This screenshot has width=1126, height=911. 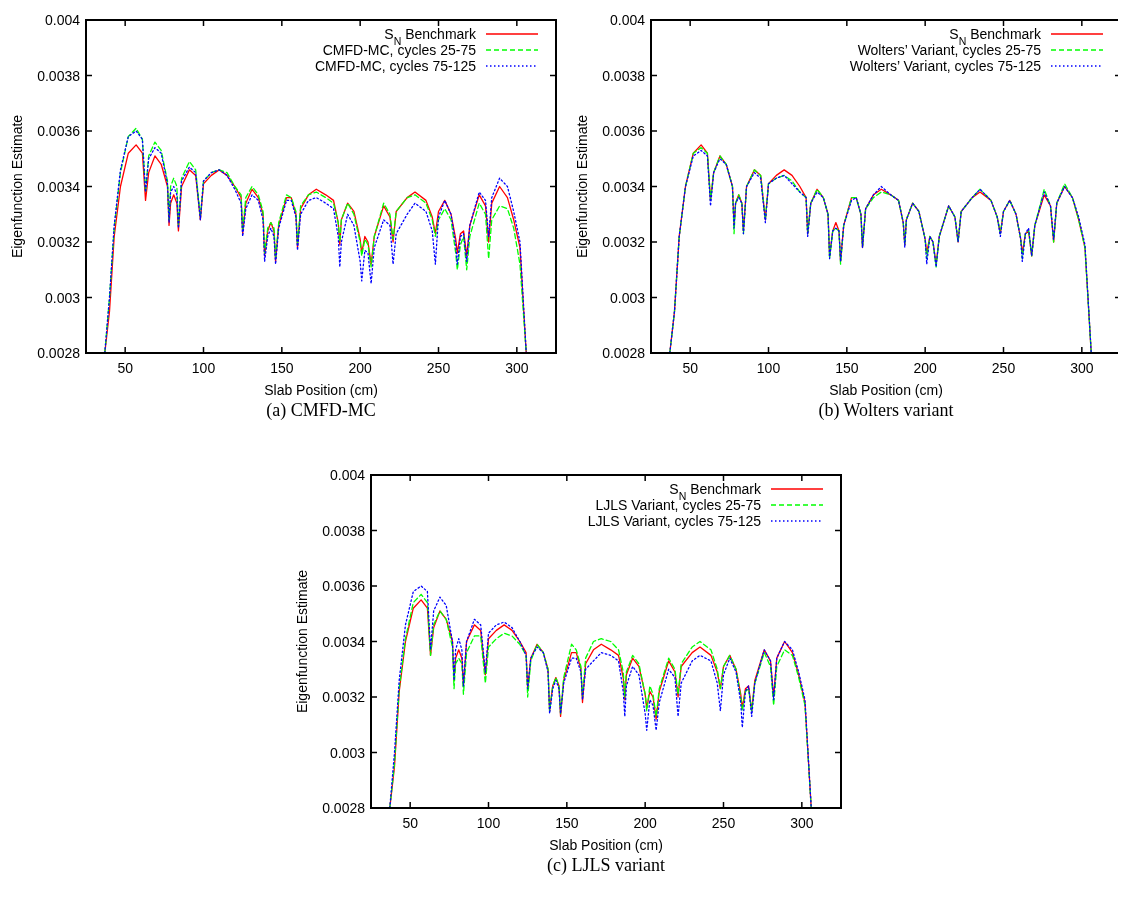 I want to click on legend-label: CMFD-MC, cycles 75-125, so click(x=395, y=66).